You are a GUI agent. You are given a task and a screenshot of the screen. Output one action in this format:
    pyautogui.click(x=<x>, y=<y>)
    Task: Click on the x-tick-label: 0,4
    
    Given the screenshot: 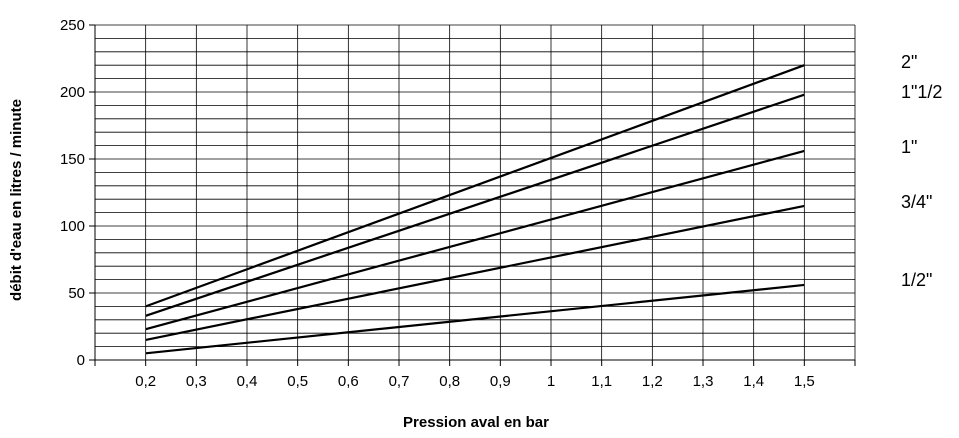 What is the action you would take?
    pyautogui.click(x=247, y=381)
    